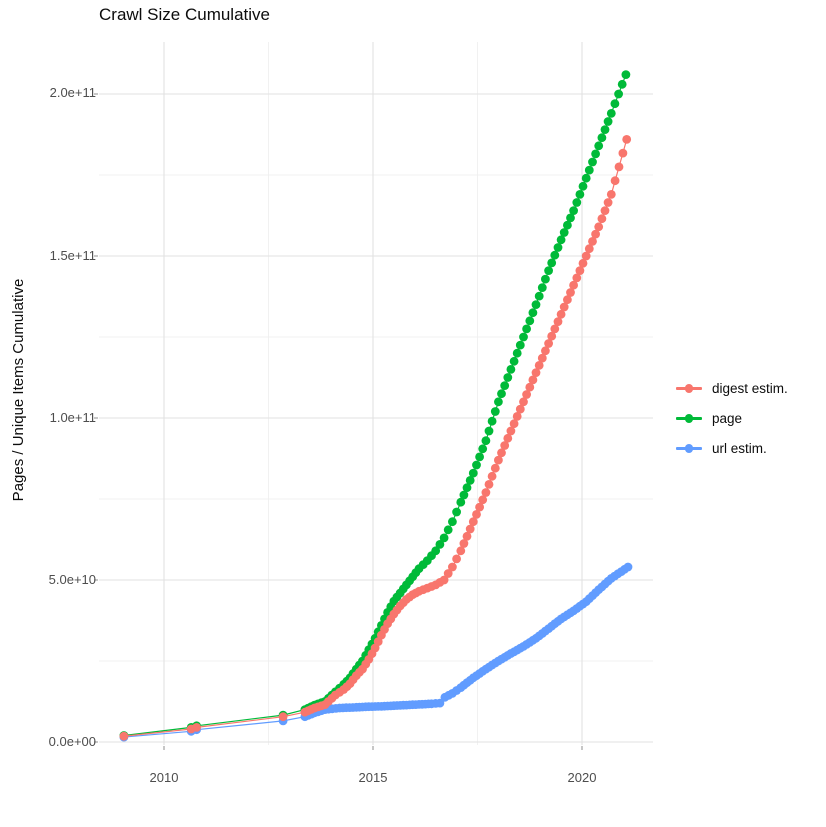 The image size is (826, 827). I want to click on x-tick-label: 2020, so click(582, 777).